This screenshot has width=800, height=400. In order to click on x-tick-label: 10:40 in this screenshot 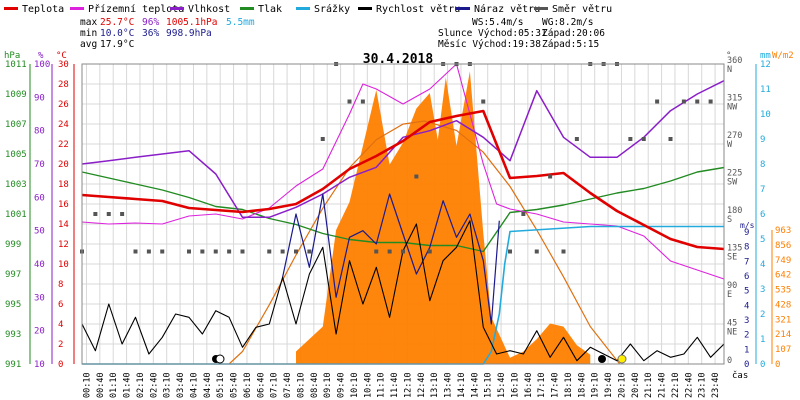, I will do `click(368, 385)`.